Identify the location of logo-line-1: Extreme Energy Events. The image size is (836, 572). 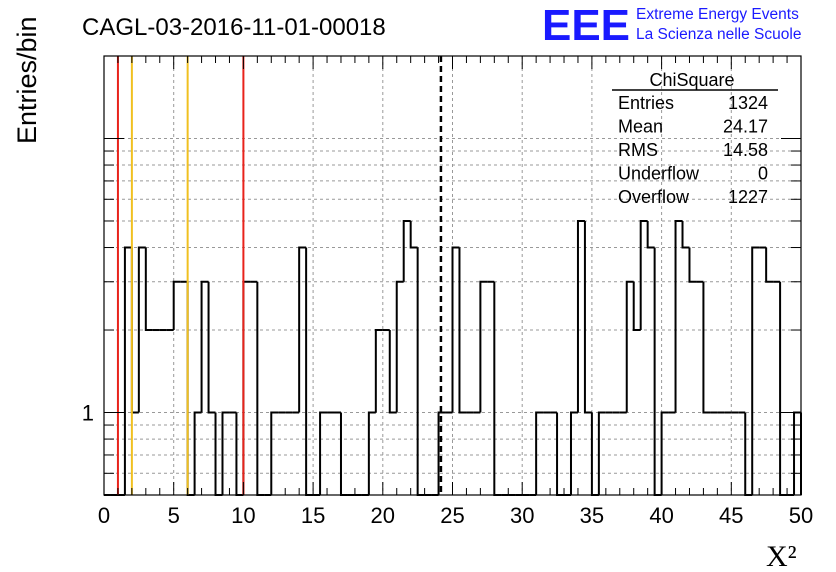
(717, 14).